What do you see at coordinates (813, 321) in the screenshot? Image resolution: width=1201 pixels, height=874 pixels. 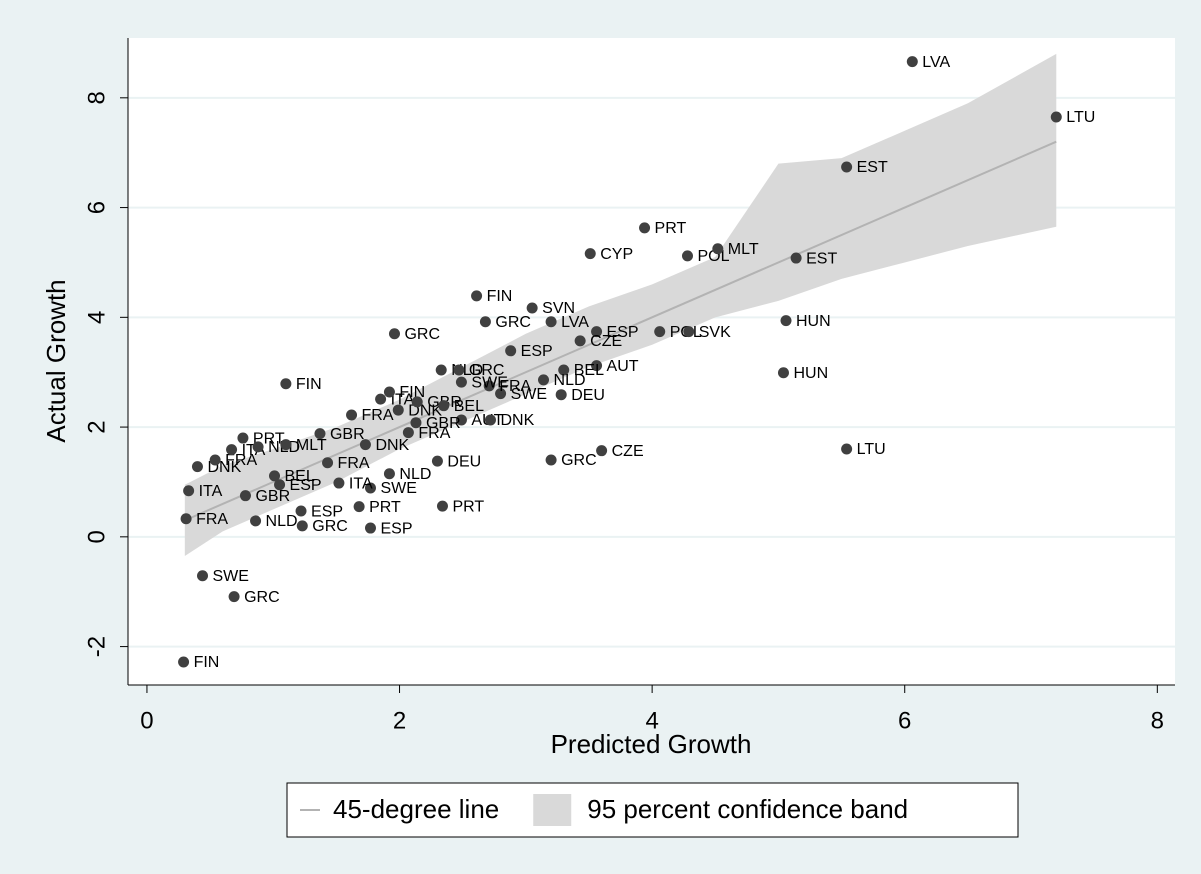 I see `point-label: HUN` at bounding box center [813, 321].